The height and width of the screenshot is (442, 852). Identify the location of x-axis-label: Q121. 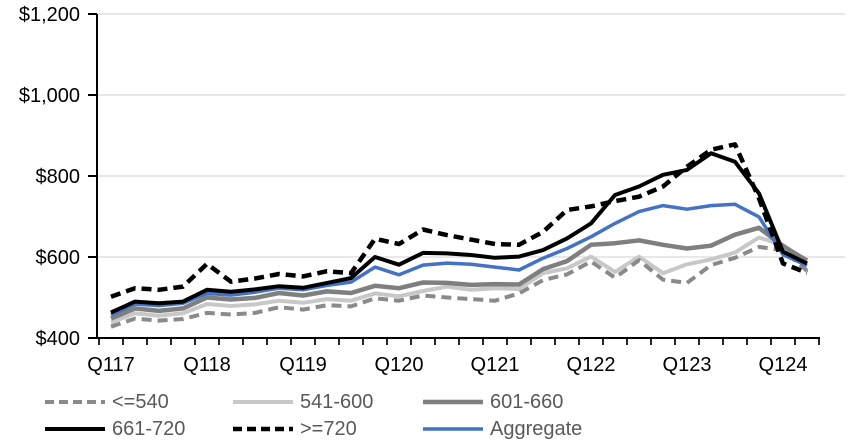
(495, 365).